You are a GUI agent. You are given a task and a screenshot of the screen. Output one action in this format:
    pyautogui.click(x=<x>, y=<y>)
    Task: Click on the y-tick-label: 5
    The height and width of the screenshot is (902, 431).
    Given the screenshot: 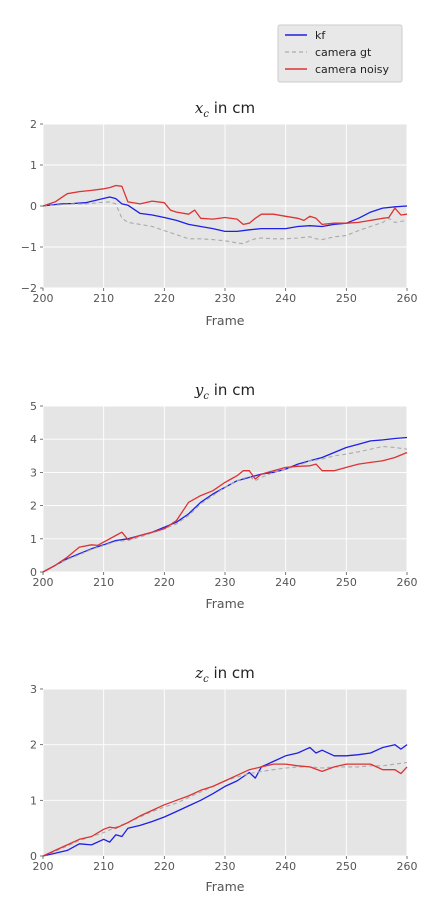 What is the action you would take?
    pyautogui.click(x=33, y=406)
    